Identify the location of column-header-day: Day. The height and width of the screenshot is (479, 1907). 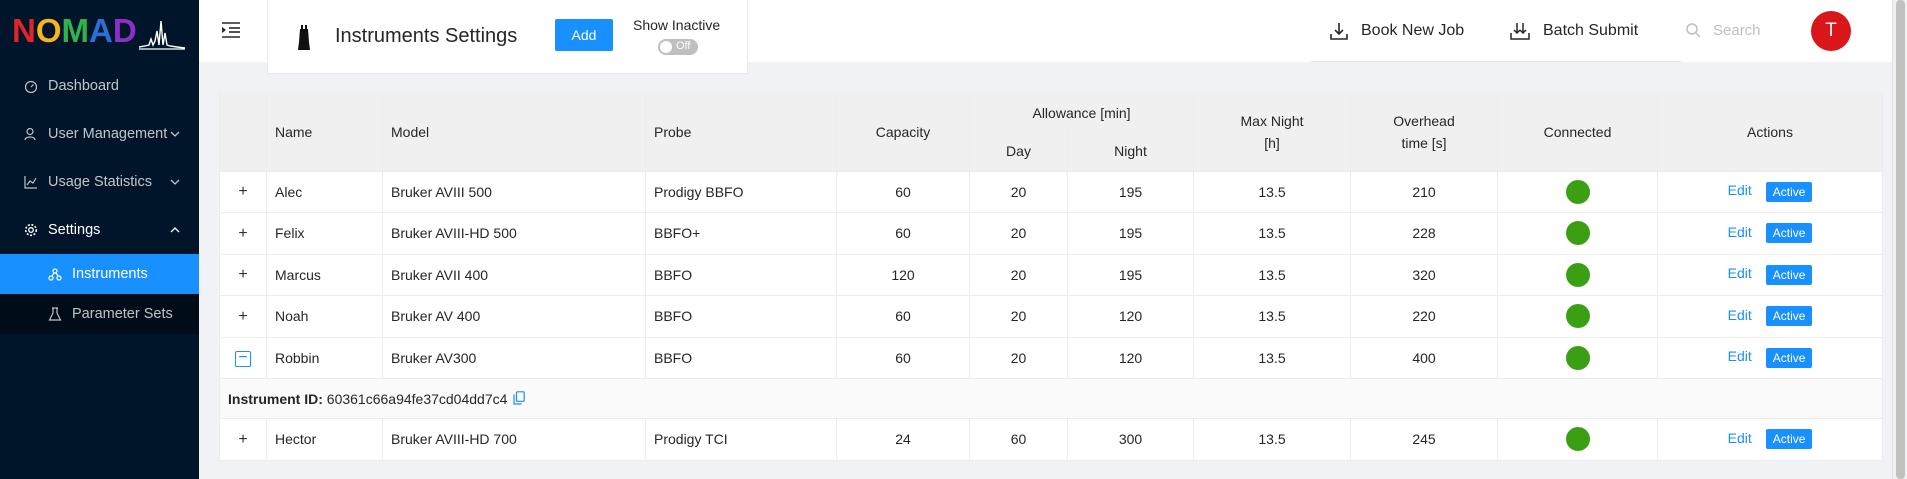
(1018, 152).